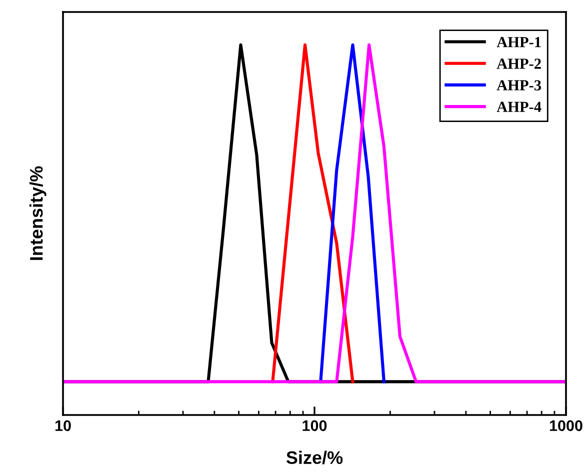 The image size is (585, 474). What do you see at coordinates (38, 213) in the screenshot?
I see `y-axis-title: Intensity/%` at bounding box center [38, 213].